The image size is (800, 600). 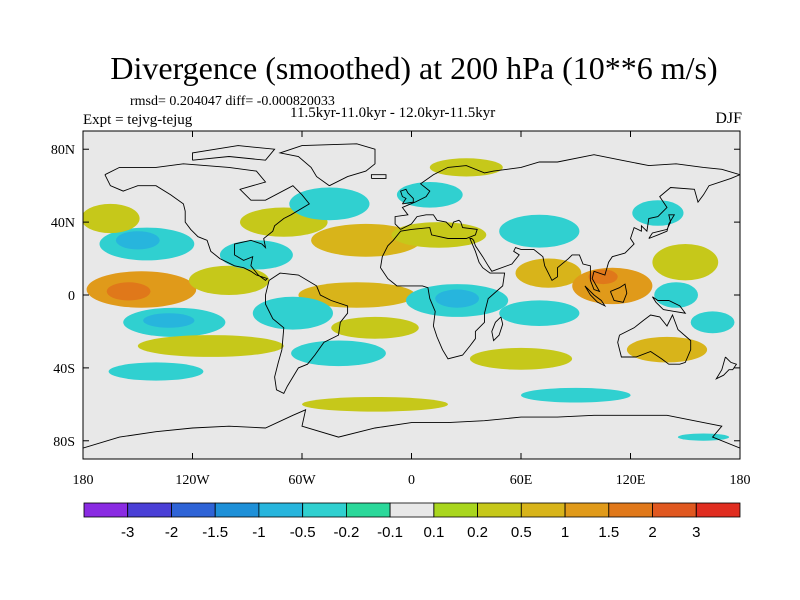 I want to click on coastline-sumatra, so click(x=595, y=296).